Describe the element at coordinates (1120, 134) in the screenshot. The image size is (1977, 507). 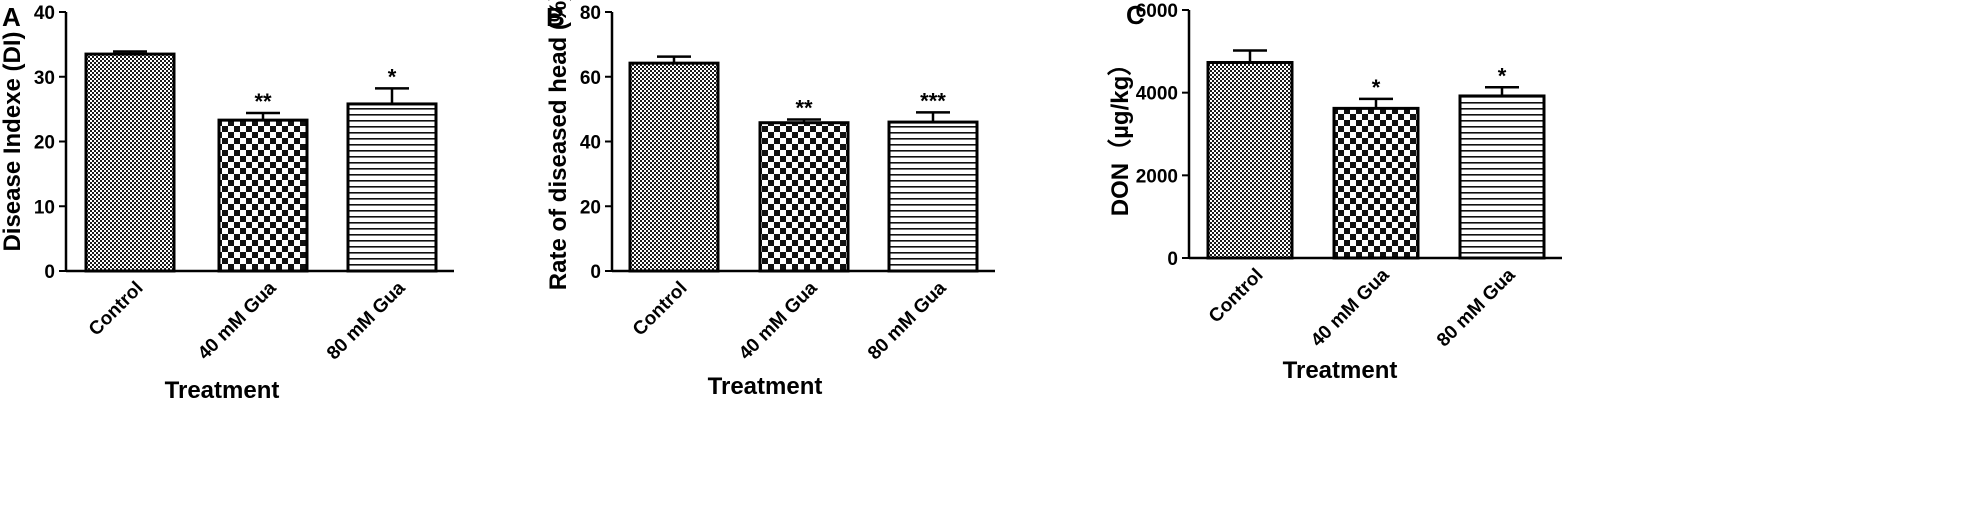
I see `y-axis-title: DON（µg/kg）` at that location.